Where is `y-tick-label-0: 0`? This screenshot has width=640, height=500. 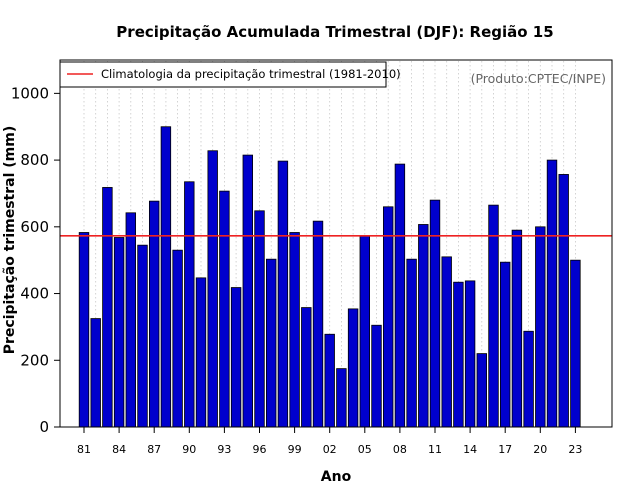 y-tick-label-0: 0 is located at coordinates (44, 427).